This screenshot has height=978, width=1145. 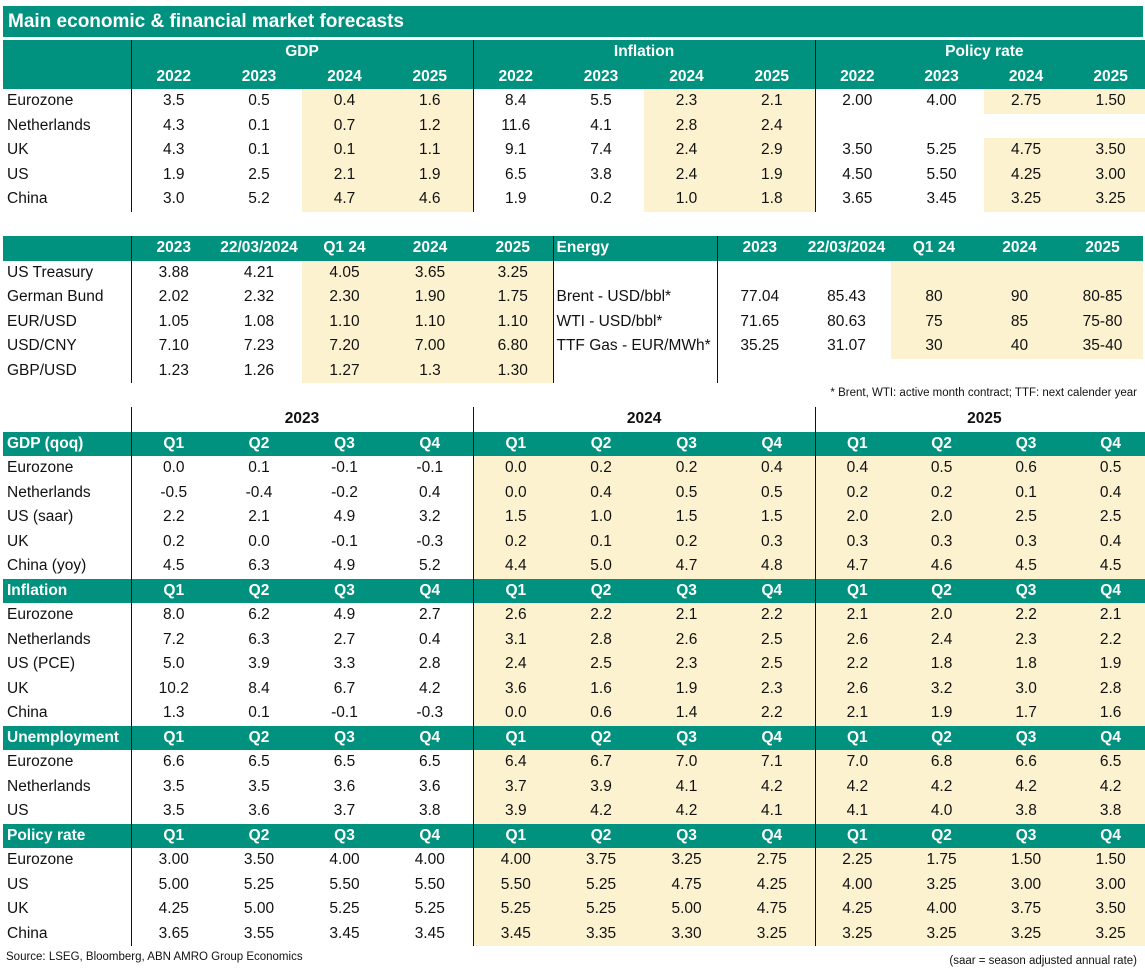 I want to click on value-cell: 2.0, so click(x=942, y=615).